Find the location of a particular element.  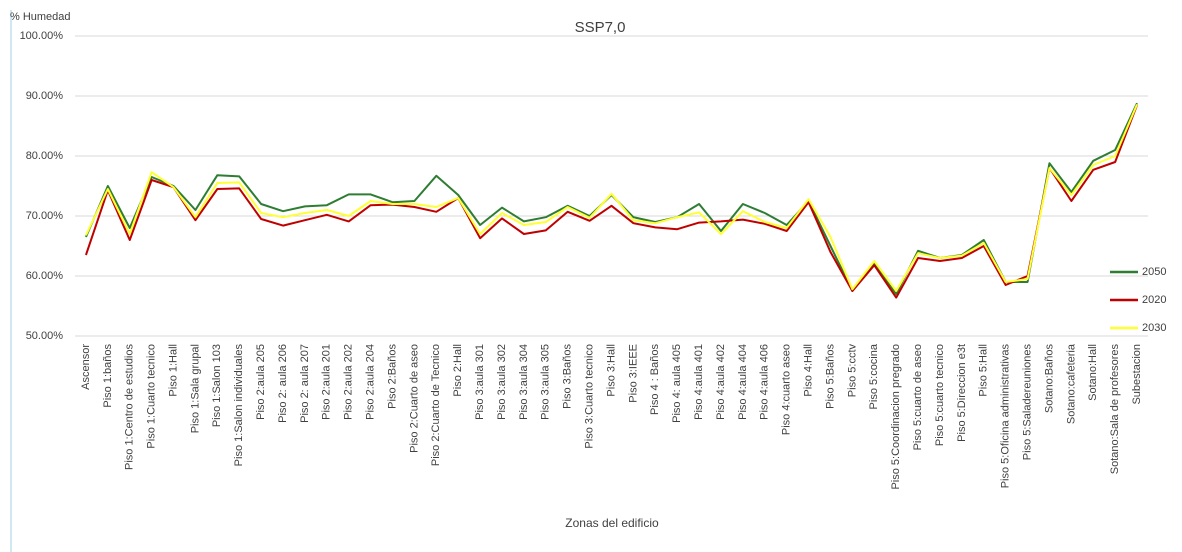

x-tick-label: Piso 5:Direccion e3t is located at coordinates (962, 393).